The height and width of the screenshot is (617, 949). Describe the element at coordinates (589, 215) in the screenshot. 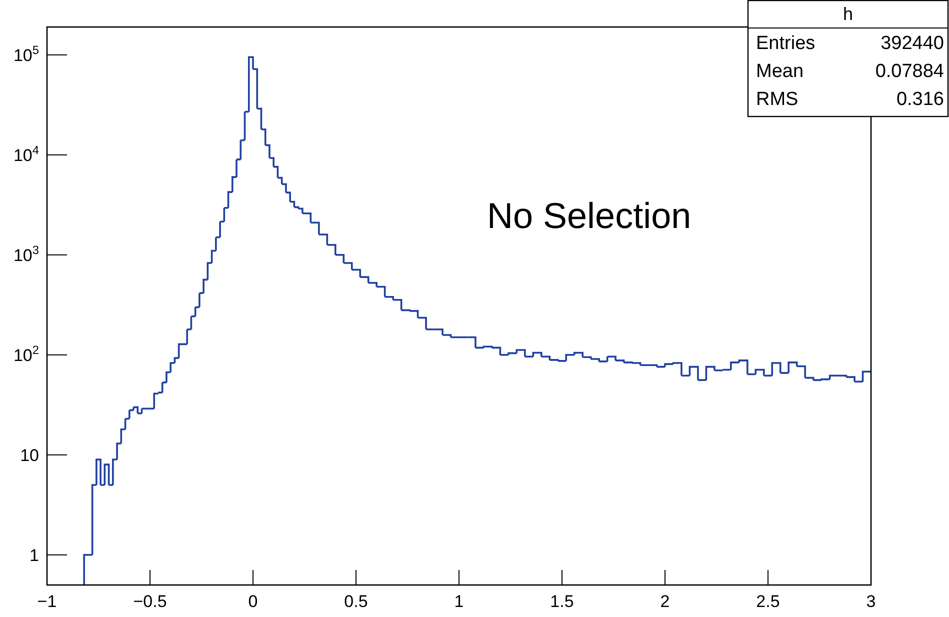

I see `annotation: No Selection` at that location.